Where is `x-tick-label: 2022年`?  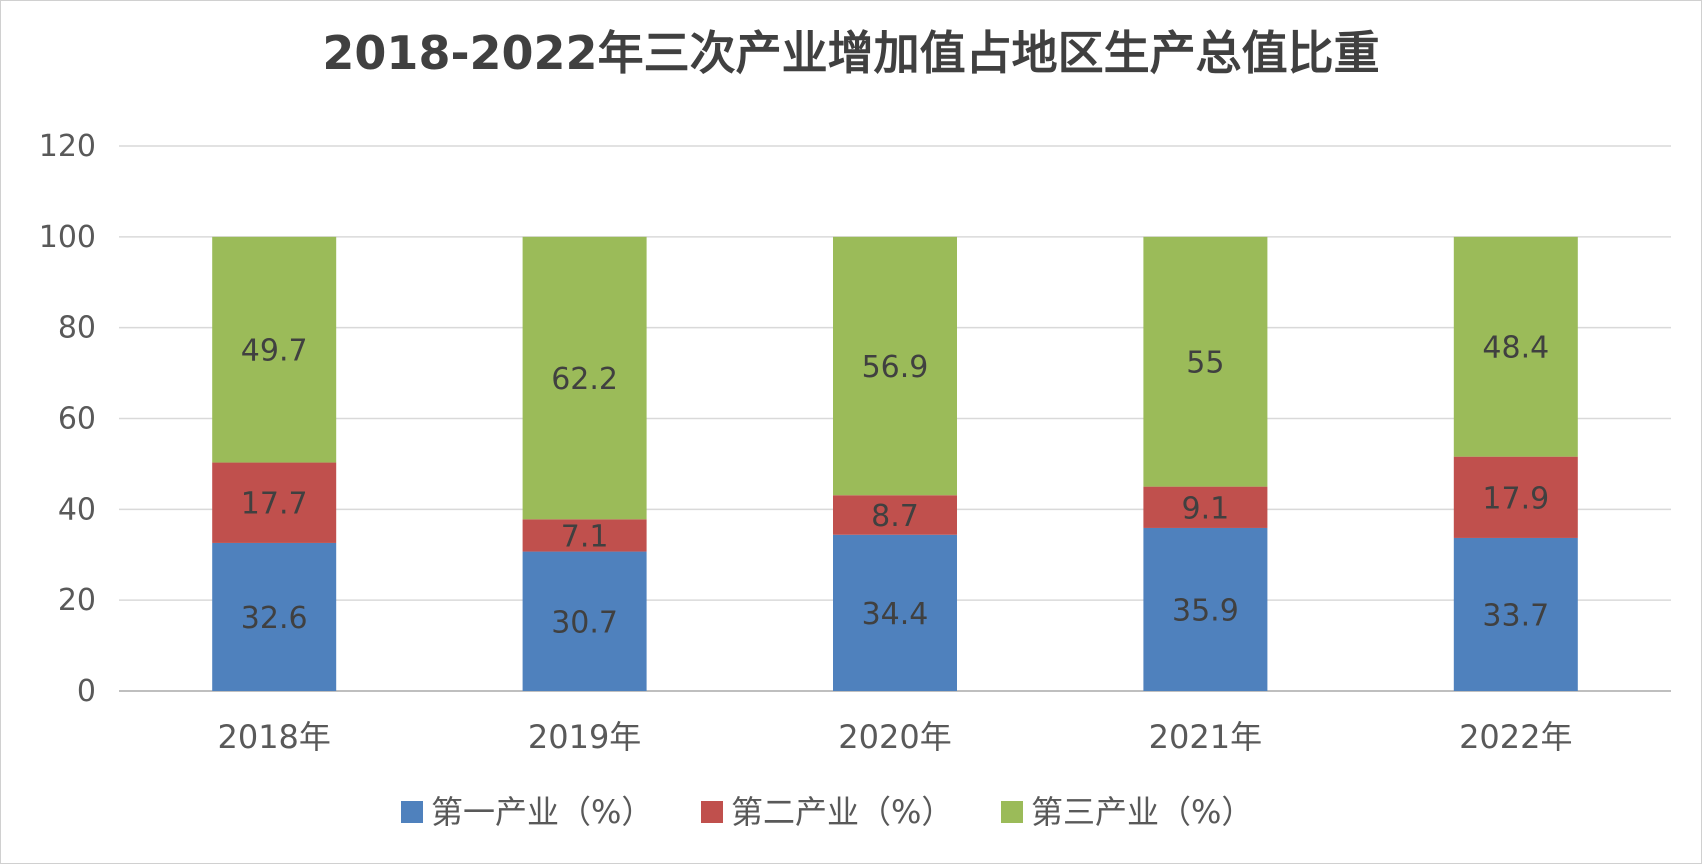
x-tick-label: 2022年 is located at coordinates (1515, 737).